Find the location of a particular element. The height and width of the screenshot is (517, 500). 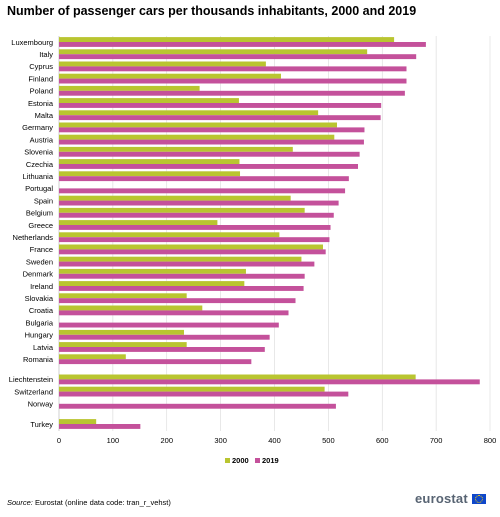

category-label: Luxembourg is located at coordinates (32, 42).